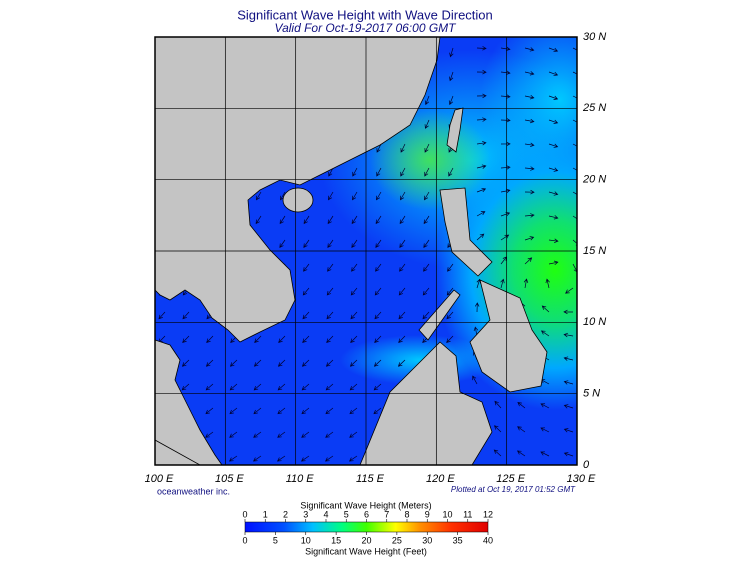  I want to click on lat-label: 5 N, so click(591, 394).